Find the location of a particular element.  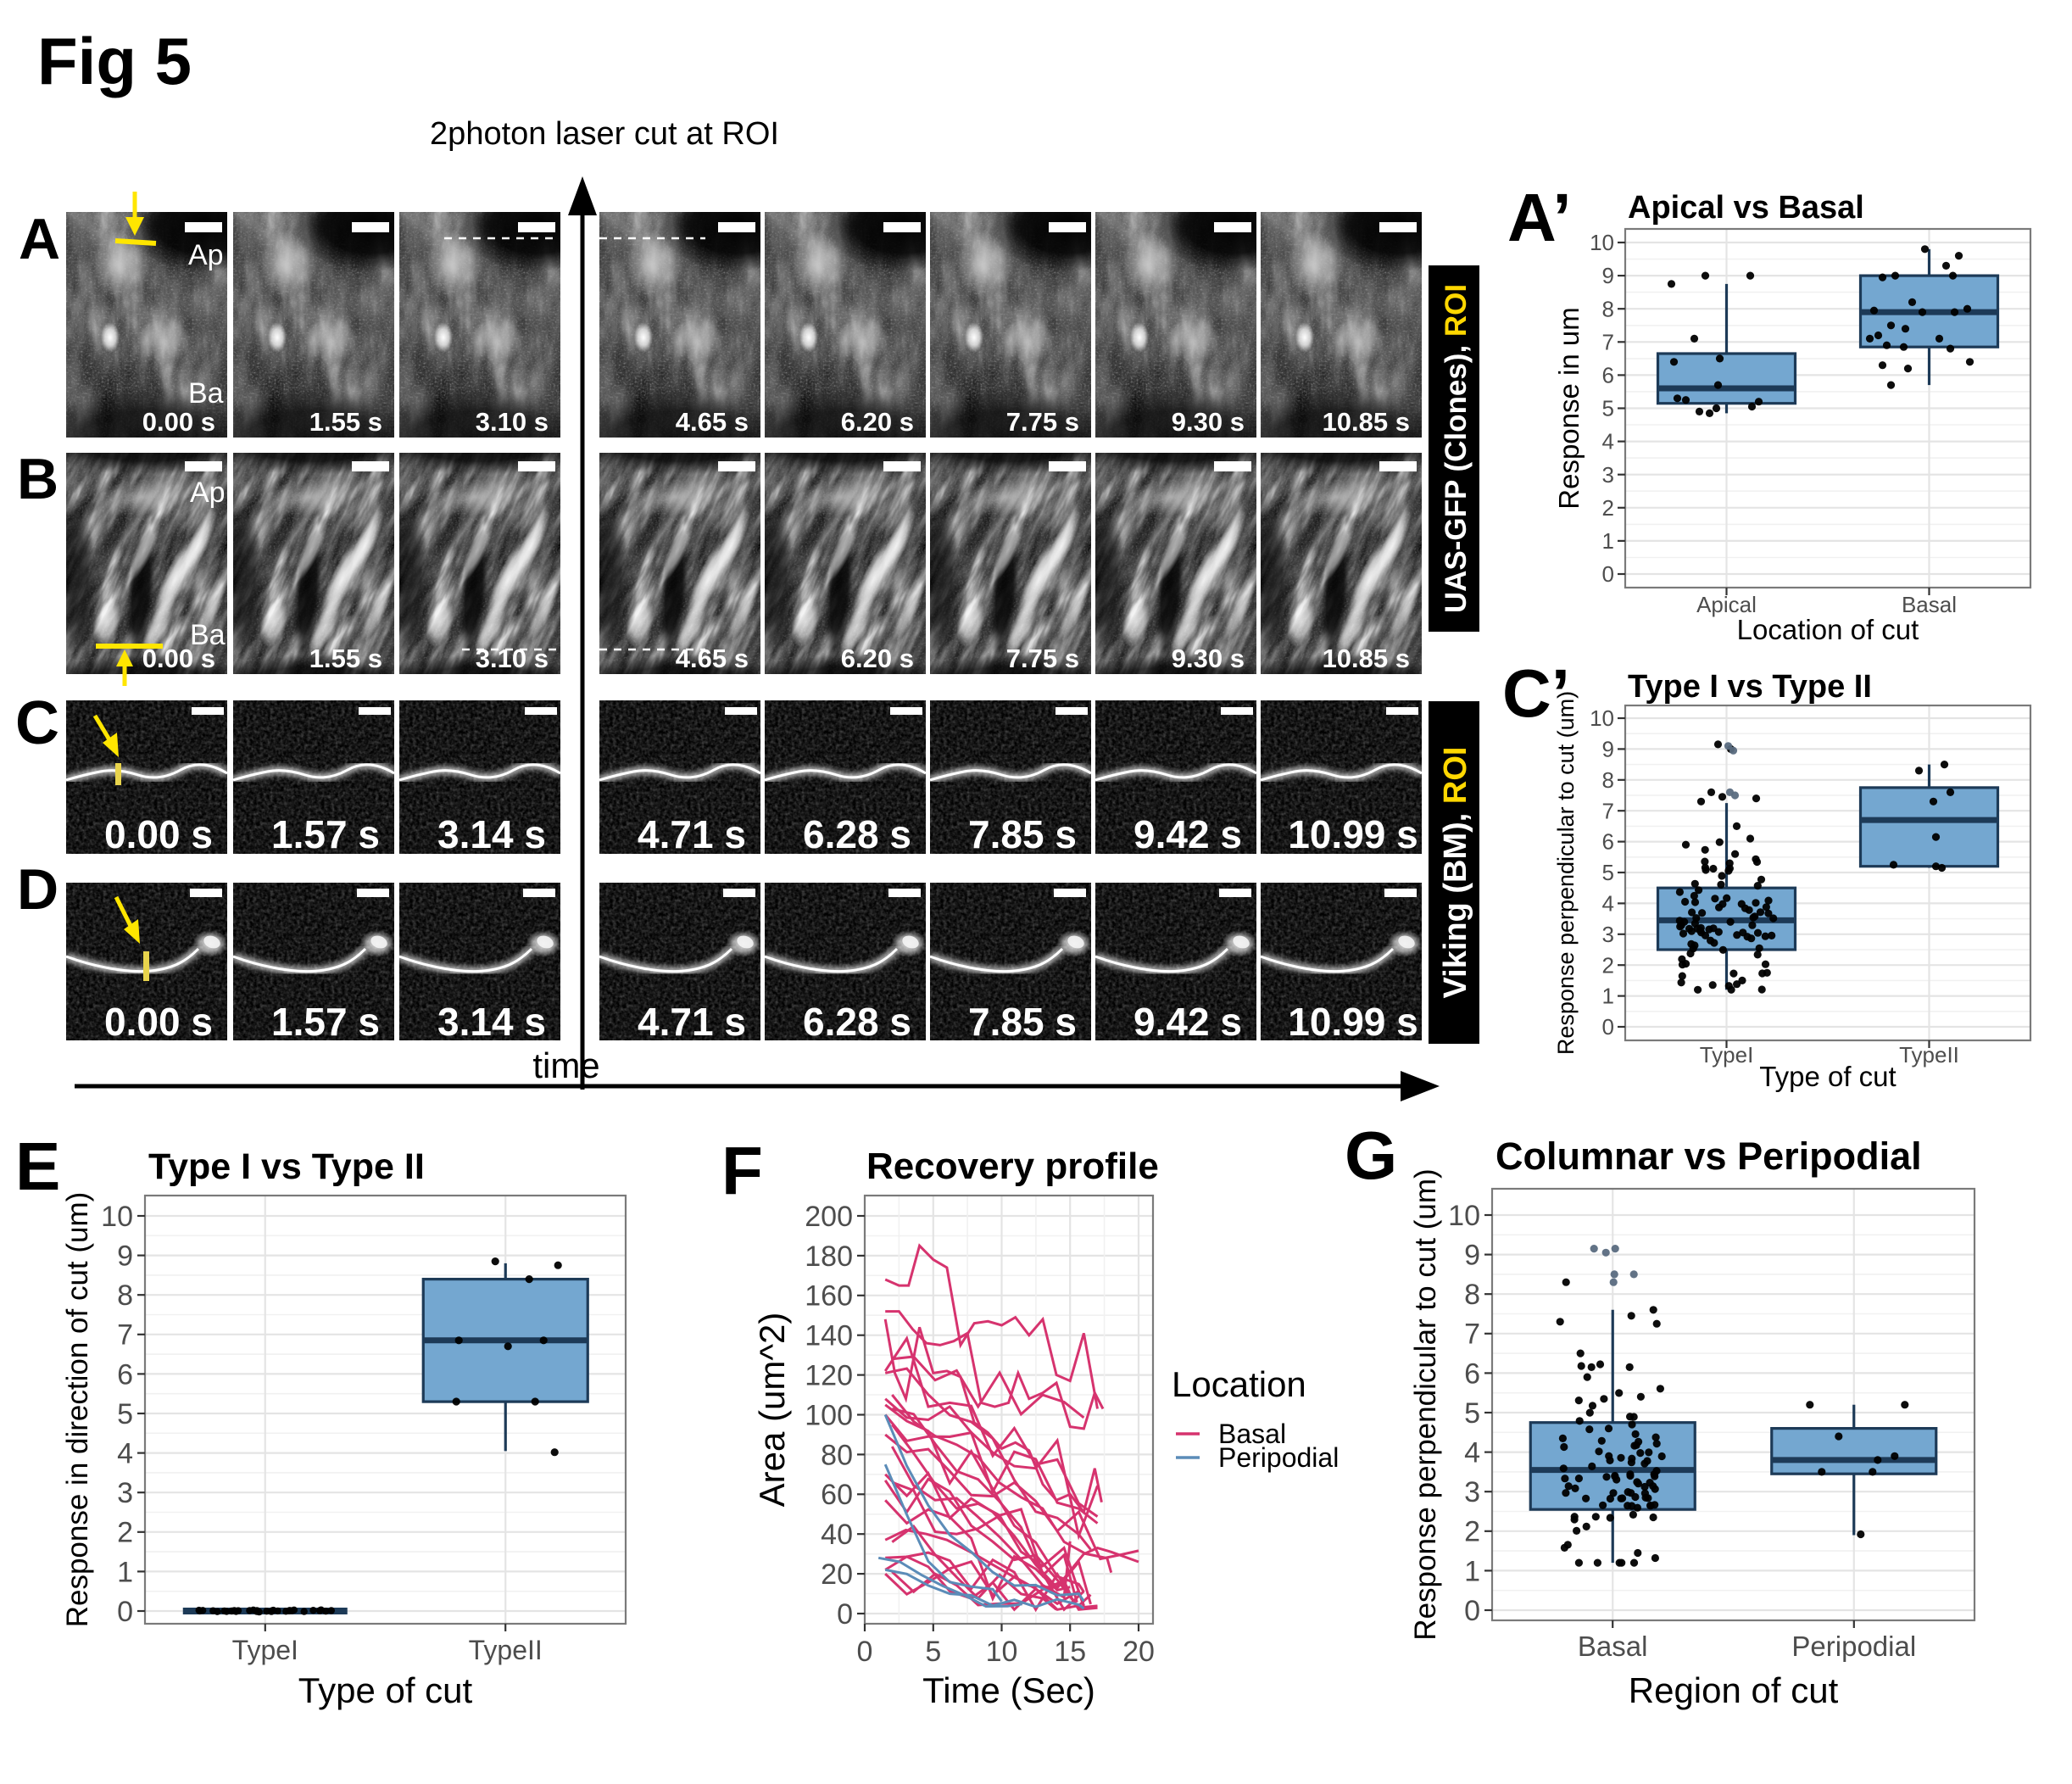

svg-text: D is located at coordinates (37, 890).